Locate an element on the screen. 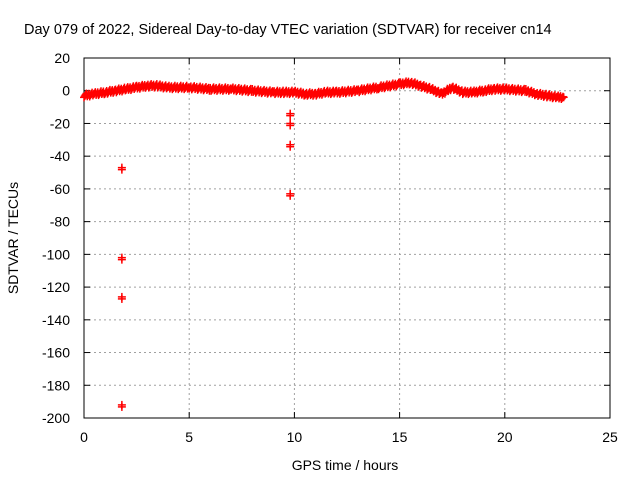 The height and width of the screenshot is (480, 640). y-tick-label: -20 is located at coordinates (60, 123).